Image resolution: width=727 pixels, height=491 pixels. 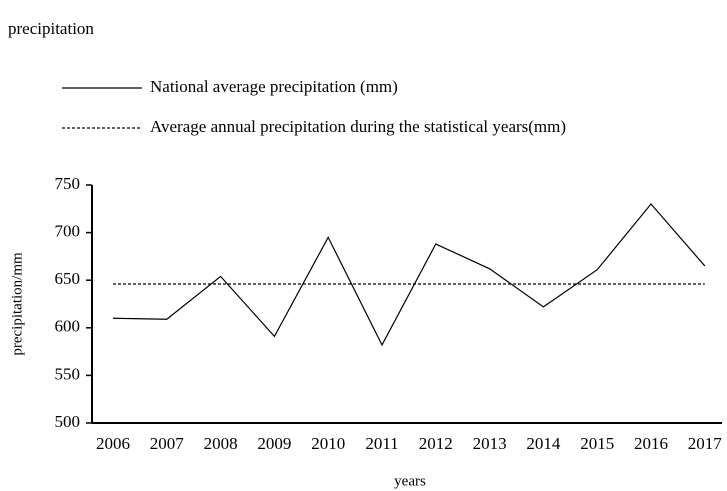 What do you see at coordinates (597, 443) in the screenshot?
I see `x-tick-label: 2015` at bounding box center [597, 443].